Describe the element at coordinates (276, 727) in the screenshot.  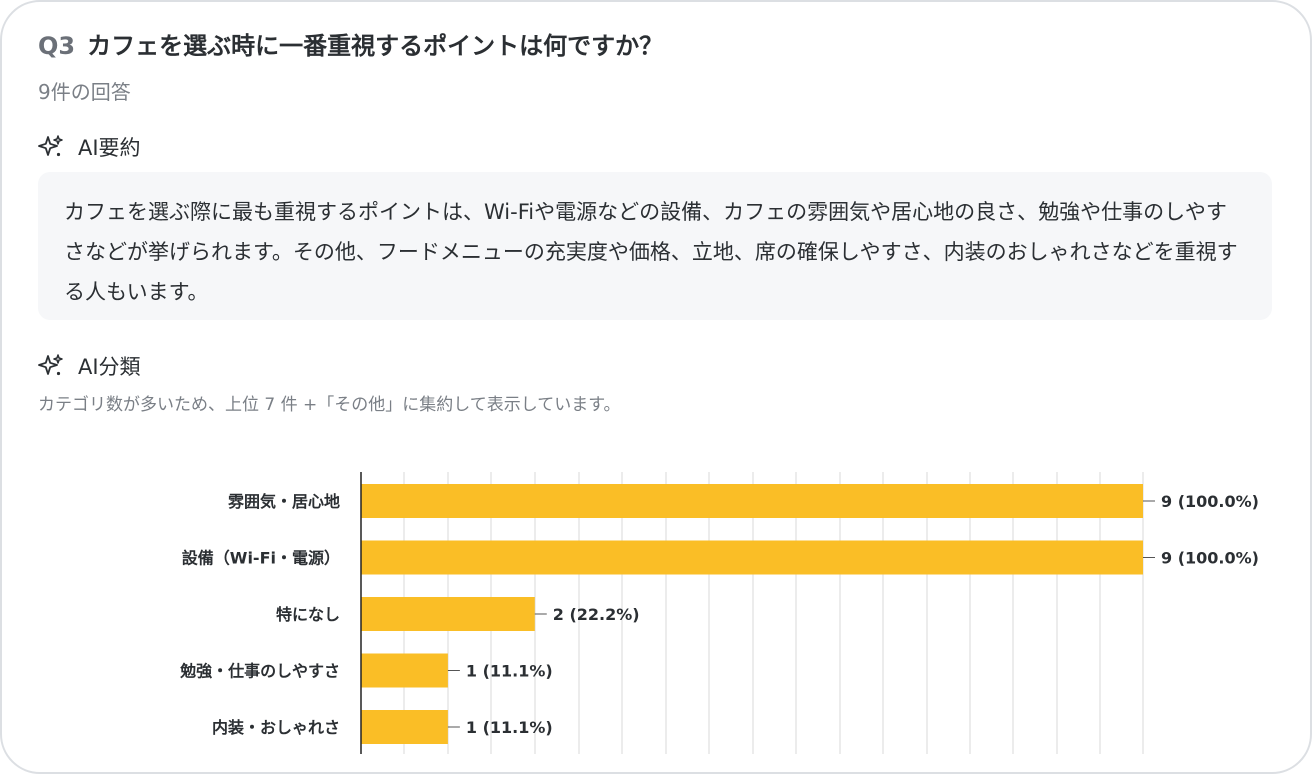
I see `category-label: 内装・おしゃれさ` at that location.